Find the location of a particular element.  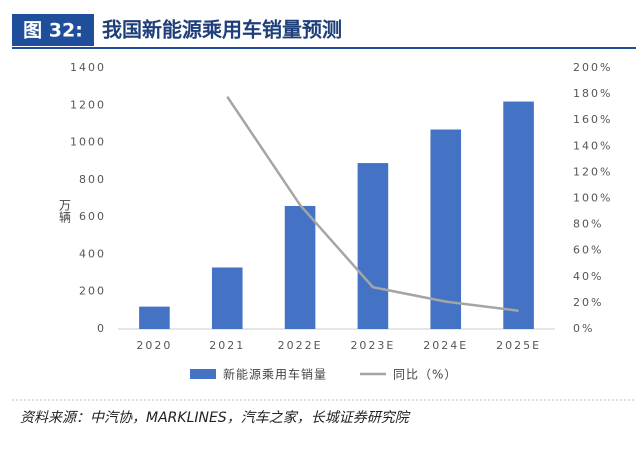

figure-label: 图 32: is located at coordinates (53, 31).